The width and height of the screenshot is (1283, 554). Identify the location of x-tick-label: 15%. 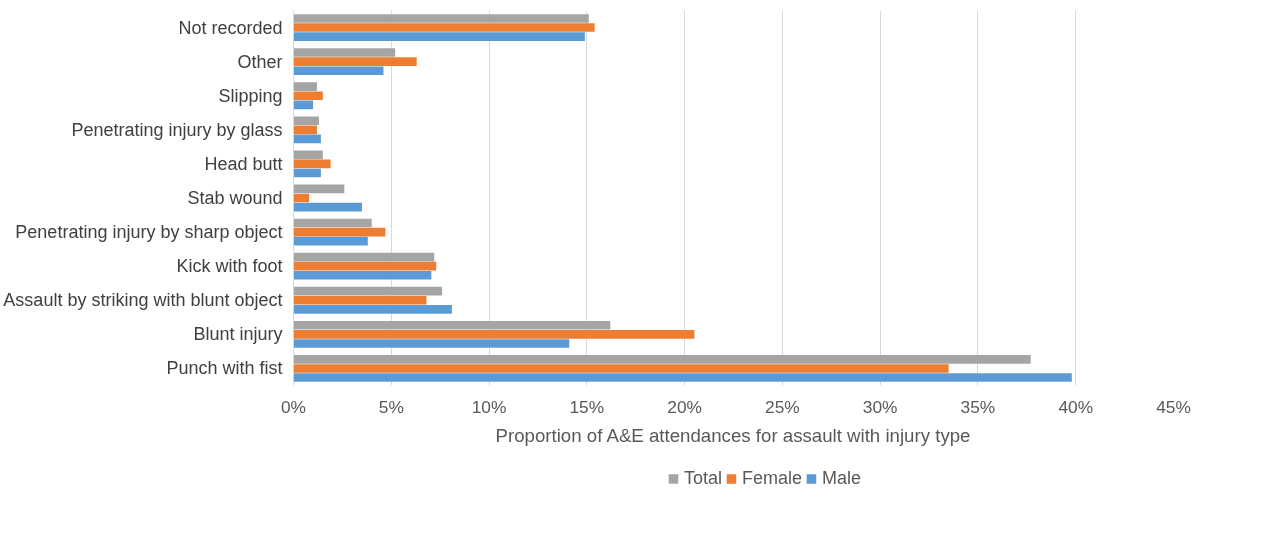
(587, 406).